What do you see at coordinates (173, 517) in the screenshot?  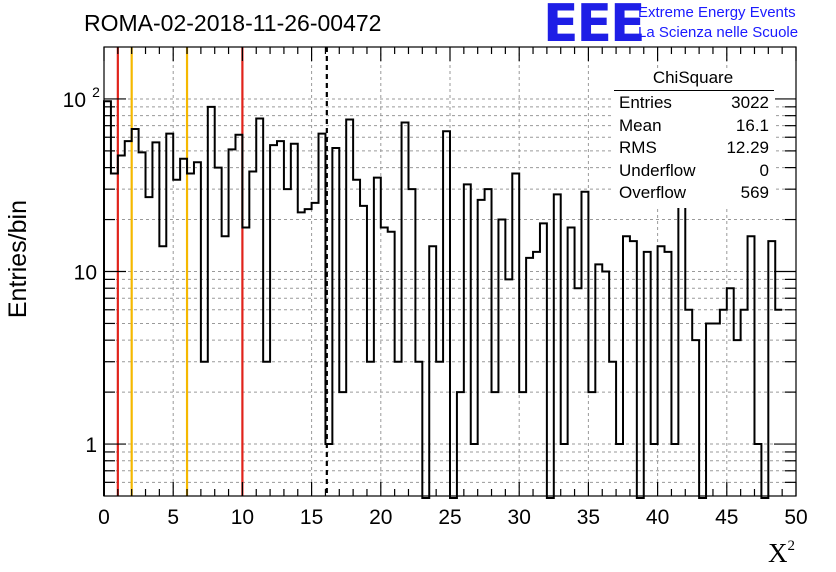 I see `x-tick-label: 5` at bounding box center [173, 517].